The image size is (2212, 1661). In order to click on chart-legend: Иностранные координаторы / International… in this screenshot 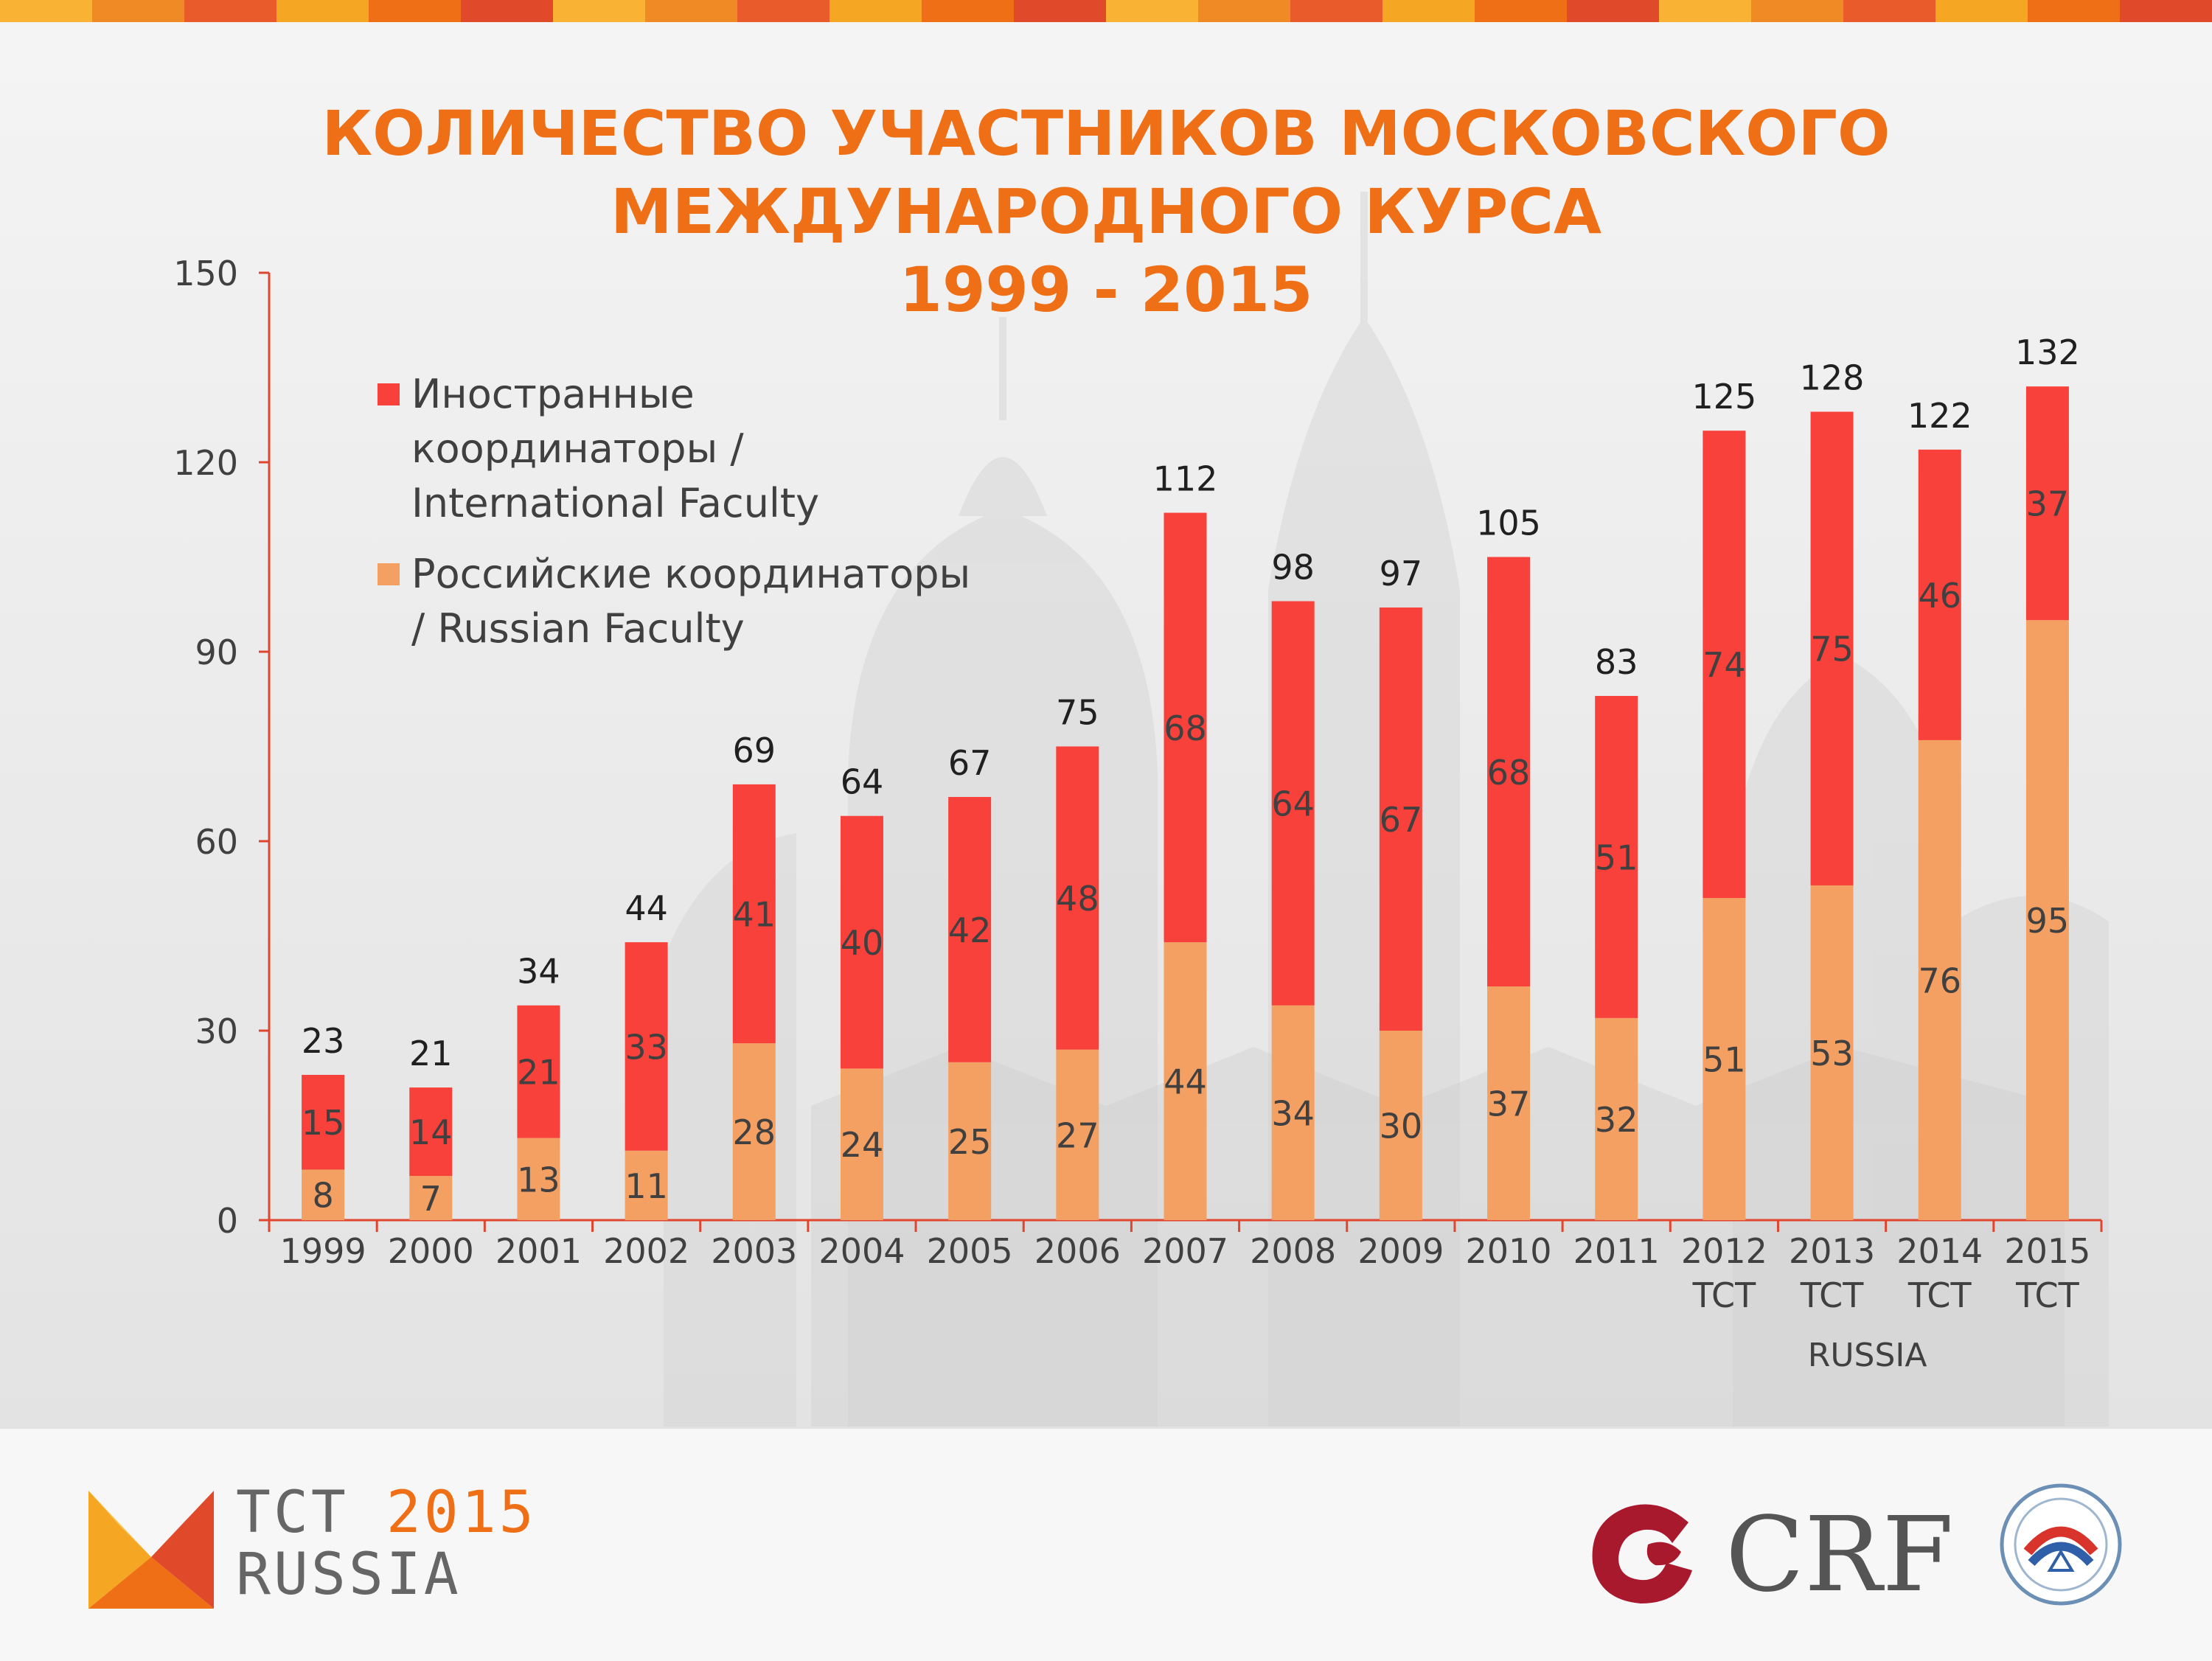, I will do `click(731, 519)`.